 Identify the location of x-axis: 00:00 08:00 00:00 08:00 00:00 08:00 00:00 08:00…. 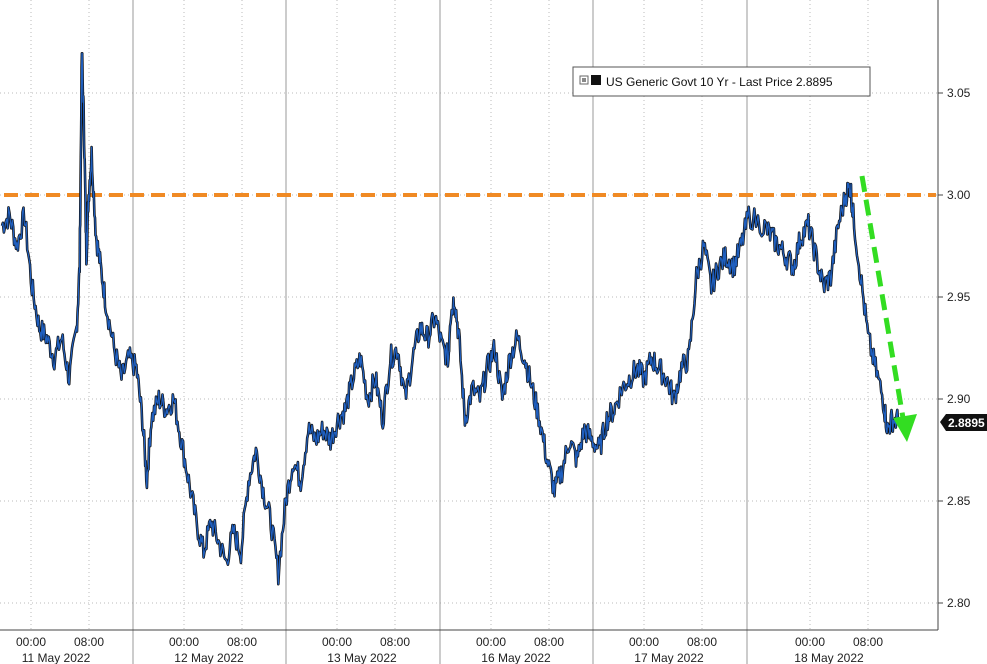
(449, 649).